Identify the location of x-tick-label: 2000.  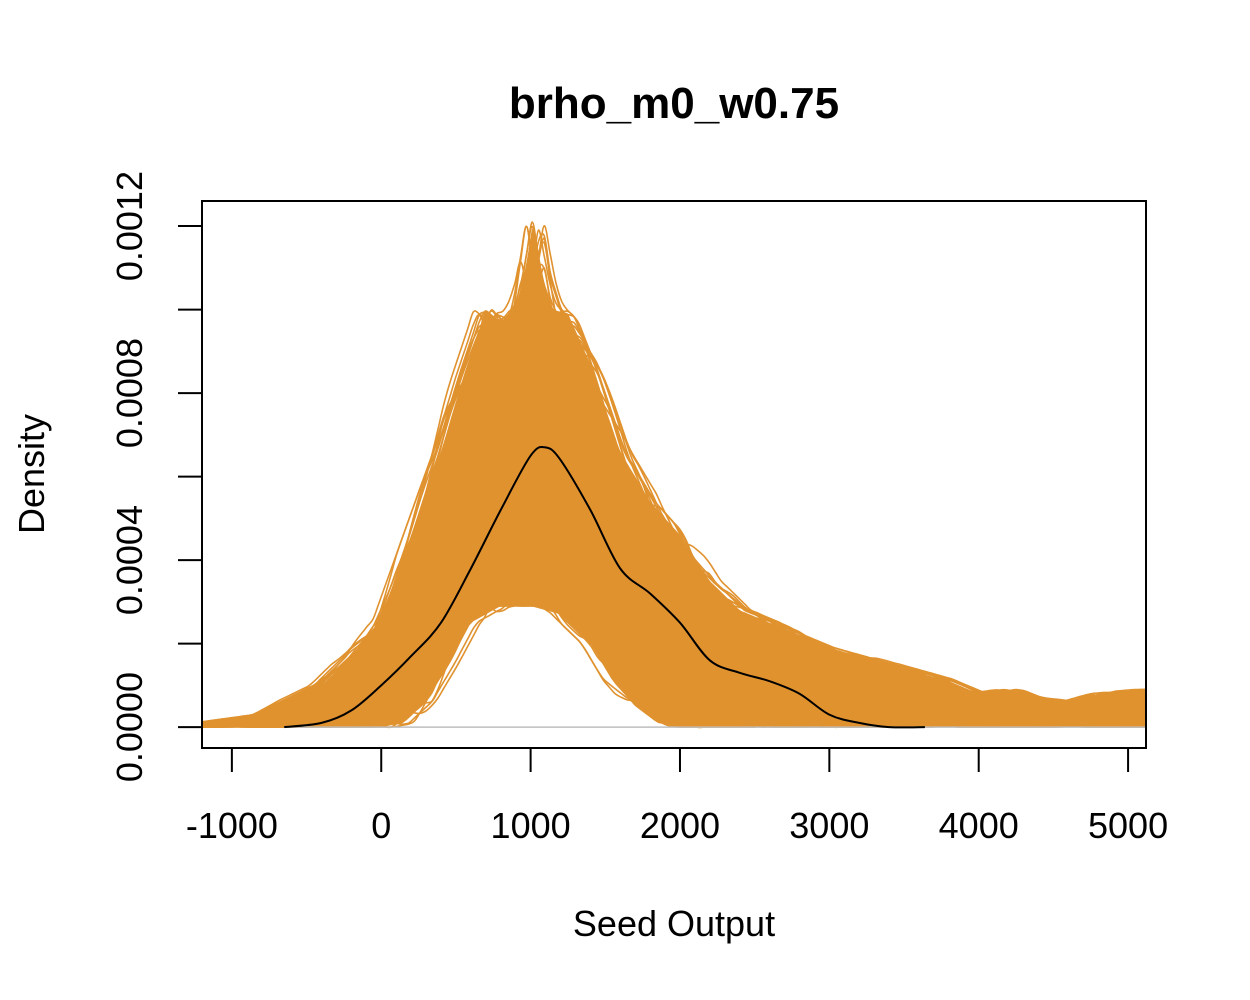
(680, 825).